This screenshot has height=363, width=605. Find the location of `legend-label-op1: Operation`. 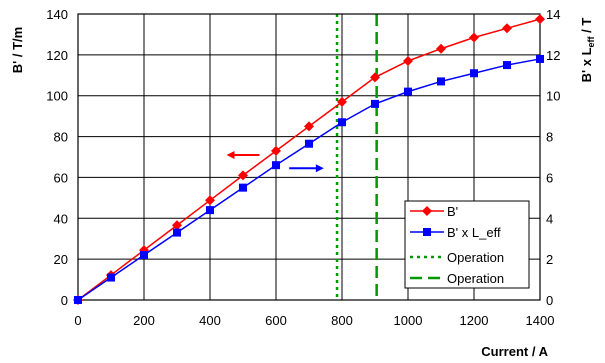

legend-label-op1: Operation is located at coordinates (475, 257).